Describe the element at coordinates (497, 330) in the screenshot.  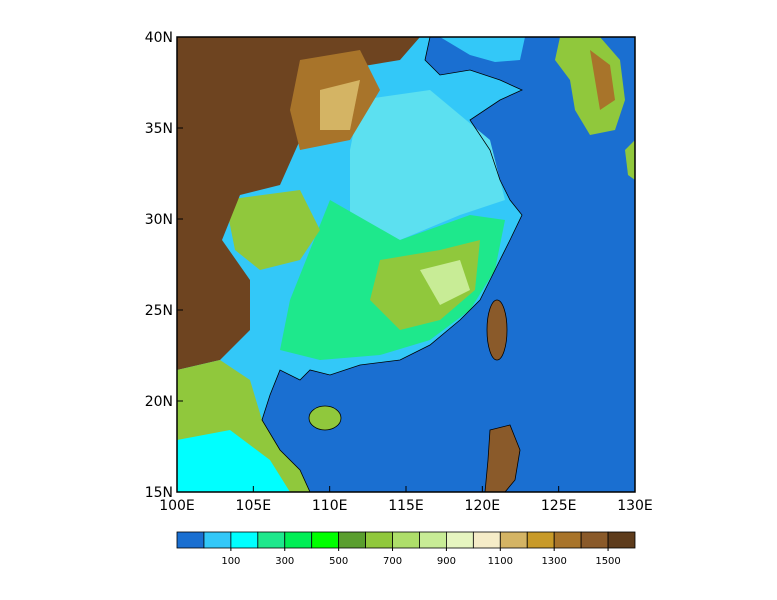
I see `taiwan` at that location.